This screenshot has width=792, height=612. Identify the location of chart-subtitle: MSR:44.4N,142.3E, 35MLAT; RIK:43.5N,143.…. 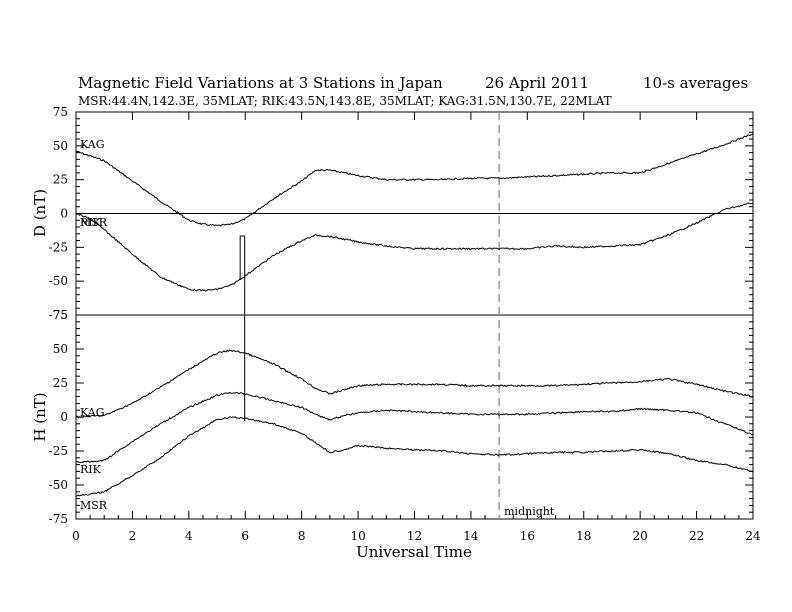
(345, 101).